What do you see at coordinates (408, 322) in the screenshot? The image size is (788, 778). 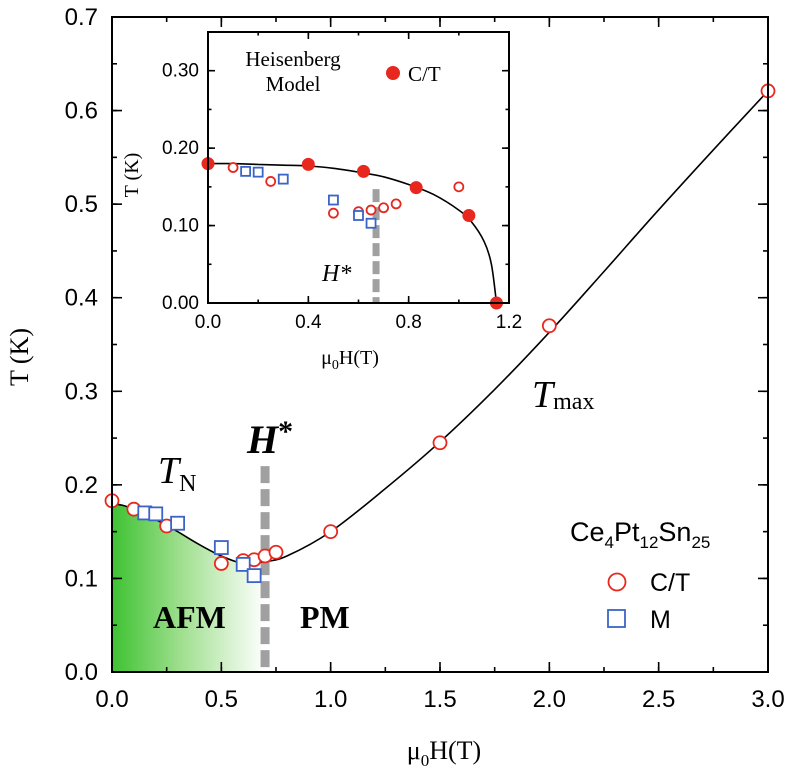 I see `inset-x-tick-label: 0.8` at bounding box center [408, 322].